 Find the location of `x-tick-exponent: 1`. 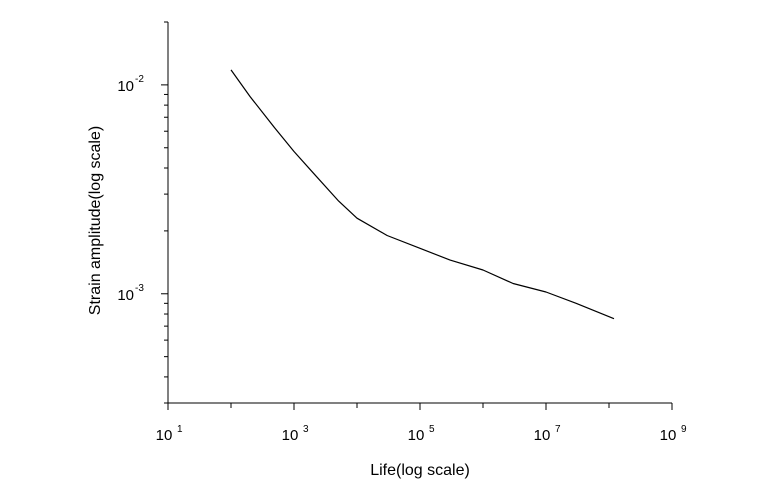

x-tick-exponent: 1 is located at coordinates (180, 429).